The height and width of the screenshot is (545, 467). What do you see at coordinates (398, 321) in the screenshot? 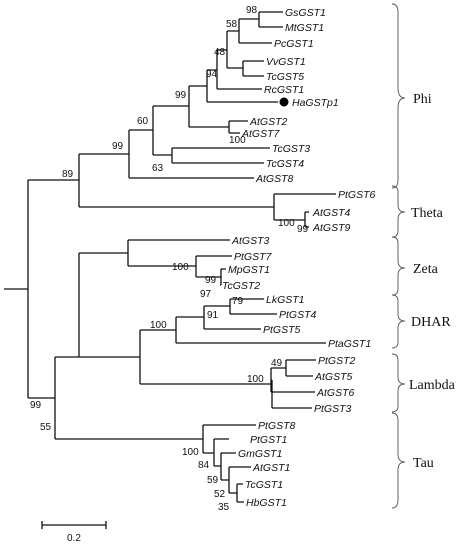
I see `dhar-bracket` at bounding box center [398, 321].